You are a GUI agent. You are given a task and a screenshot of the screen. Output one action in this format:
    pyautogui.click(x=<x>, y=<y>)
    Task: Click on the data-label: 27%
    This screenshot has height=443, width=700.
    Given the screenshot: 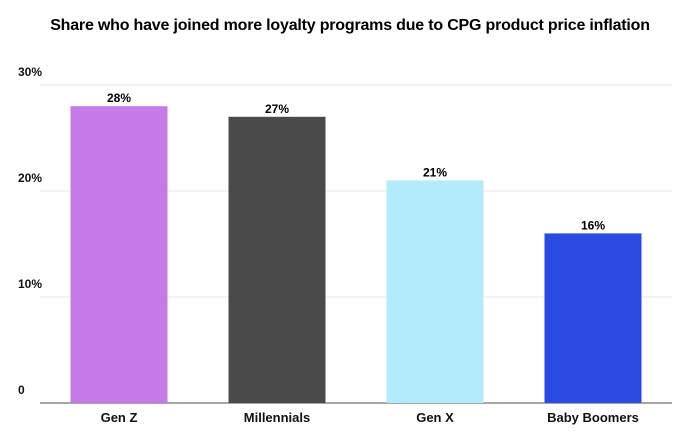 What is the action you would take?
    pyautogui.click(x=277, y=109)
    